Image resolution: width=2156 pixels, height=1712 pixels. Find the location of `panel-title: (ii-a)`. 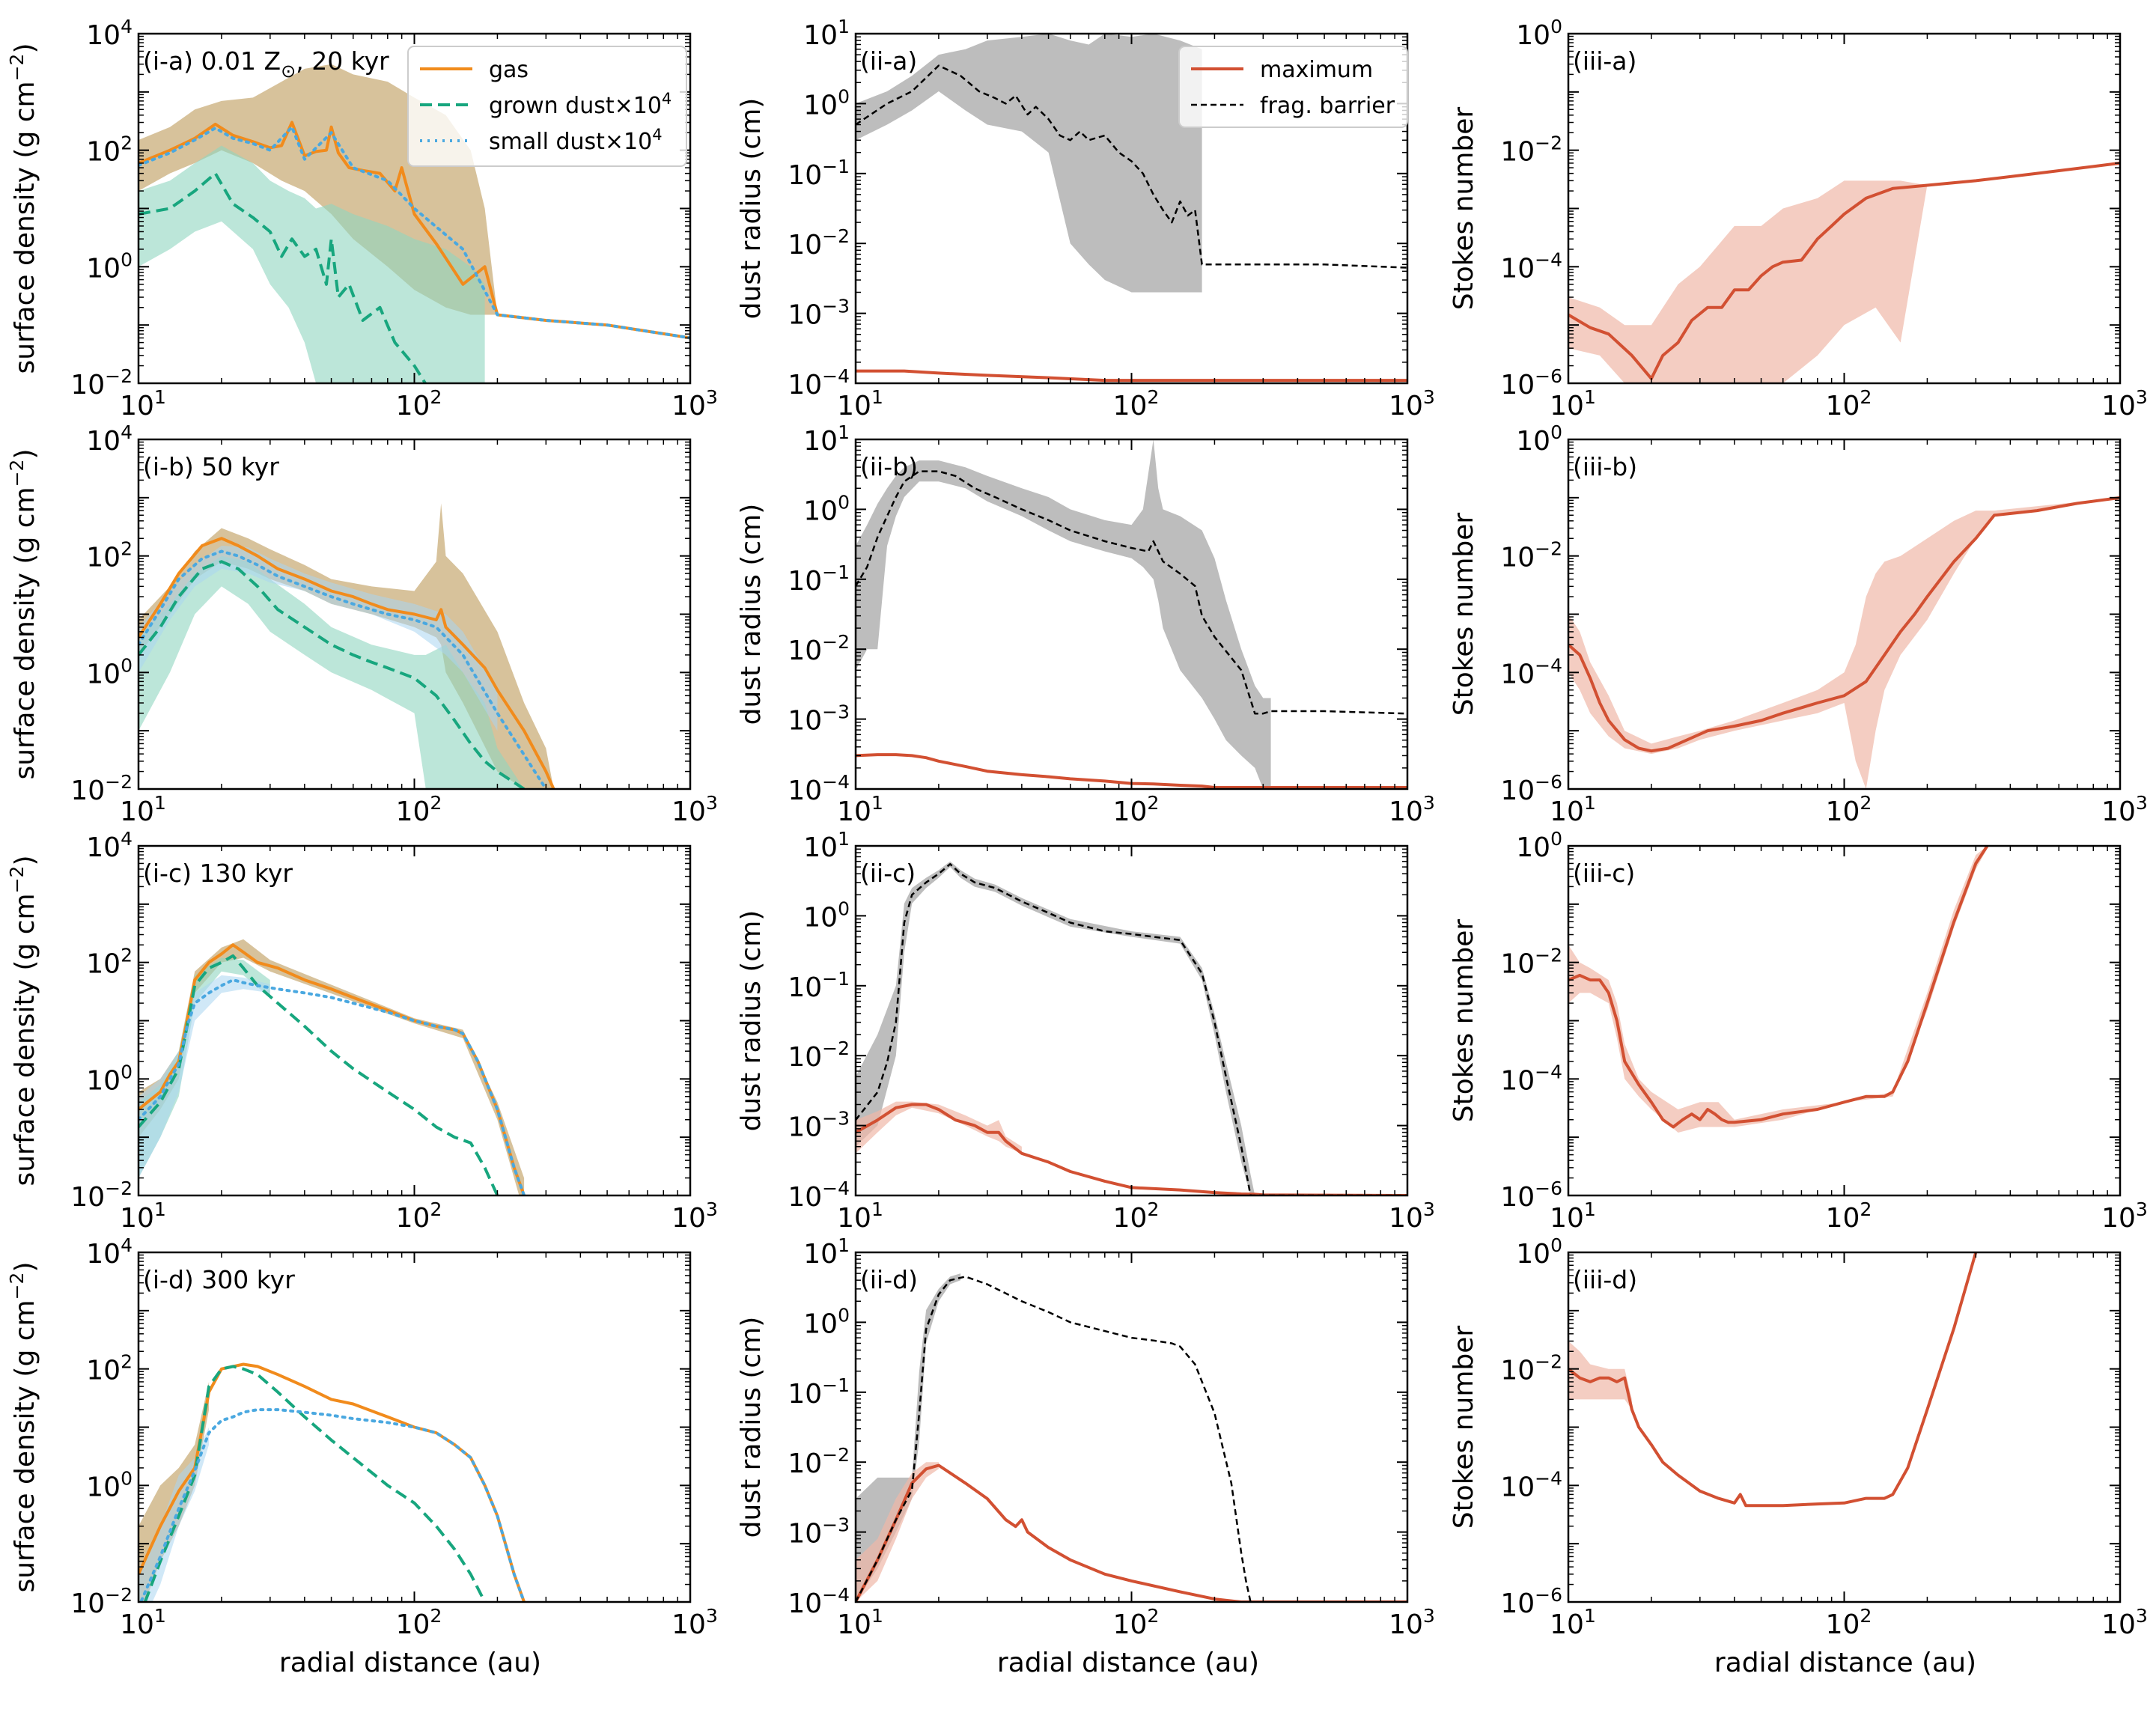

panel-title: (ii-a) is located at coordinates (889, 61).